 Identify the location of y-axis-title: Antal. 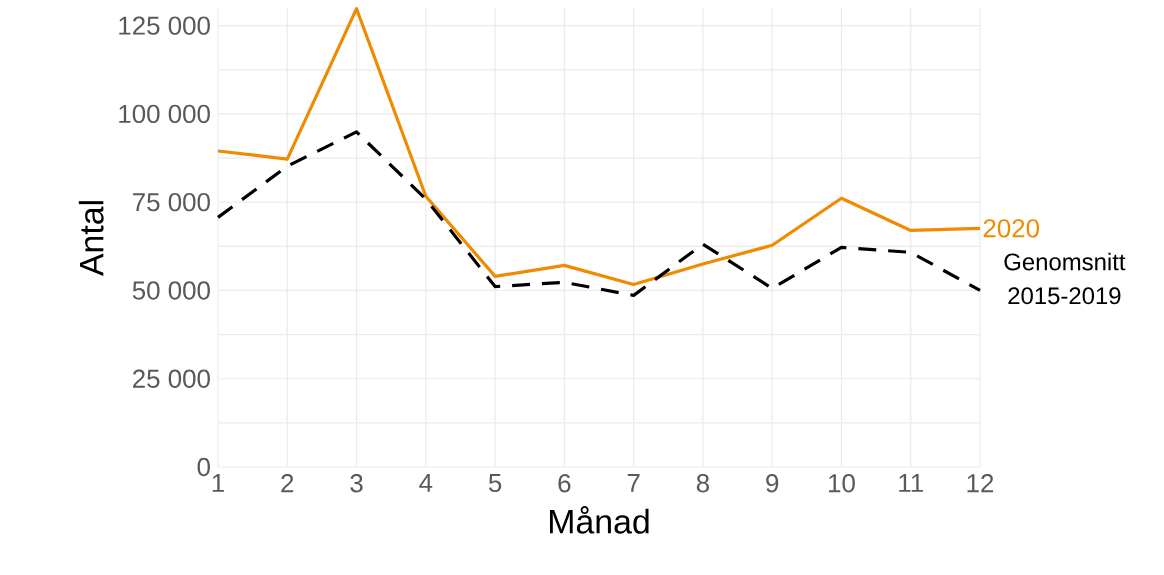
(91, 239).